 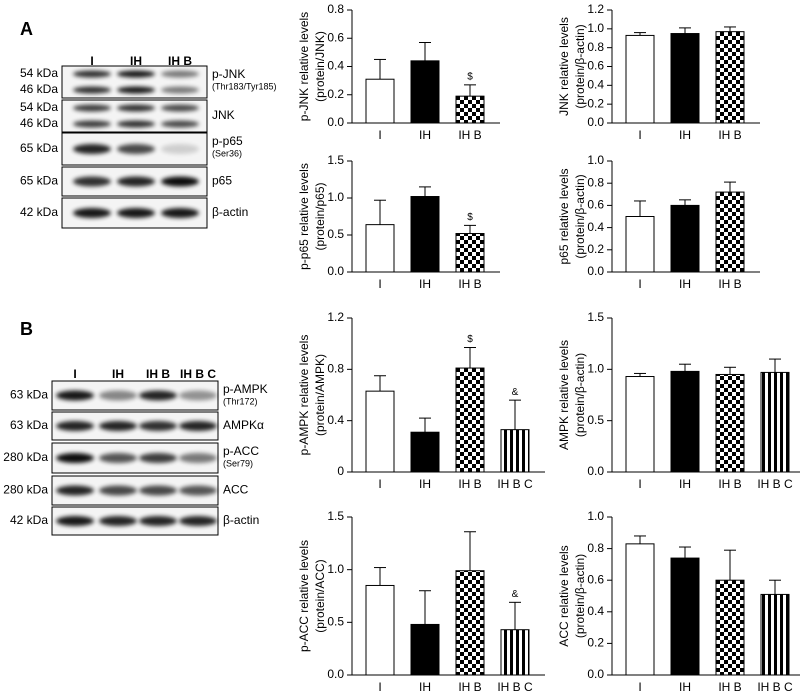 What do you see at coordinates (320, 595) in the screenshot?
I see `y-axis-label: (protein/ACC)` at bounding box center [320, 595].